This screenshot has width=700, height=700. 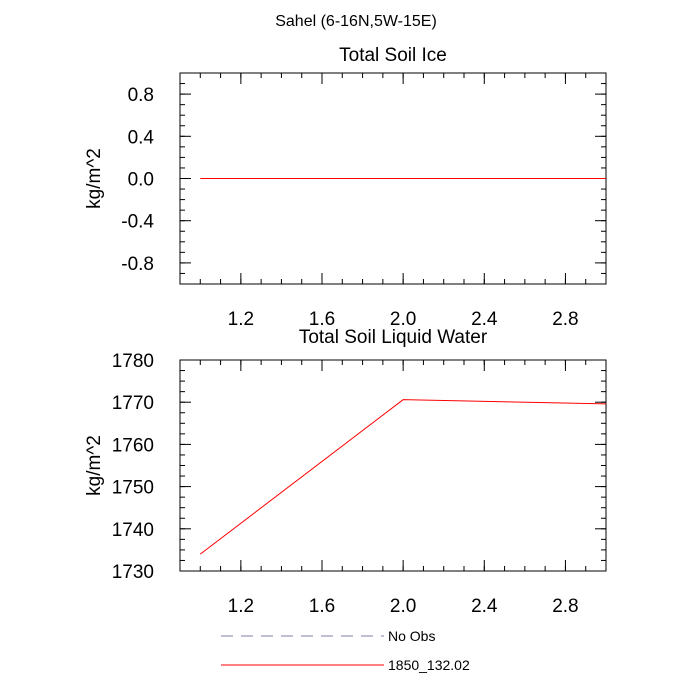 I want to click on panel-title: Total Soil Ice, so click(x=393, y=55).